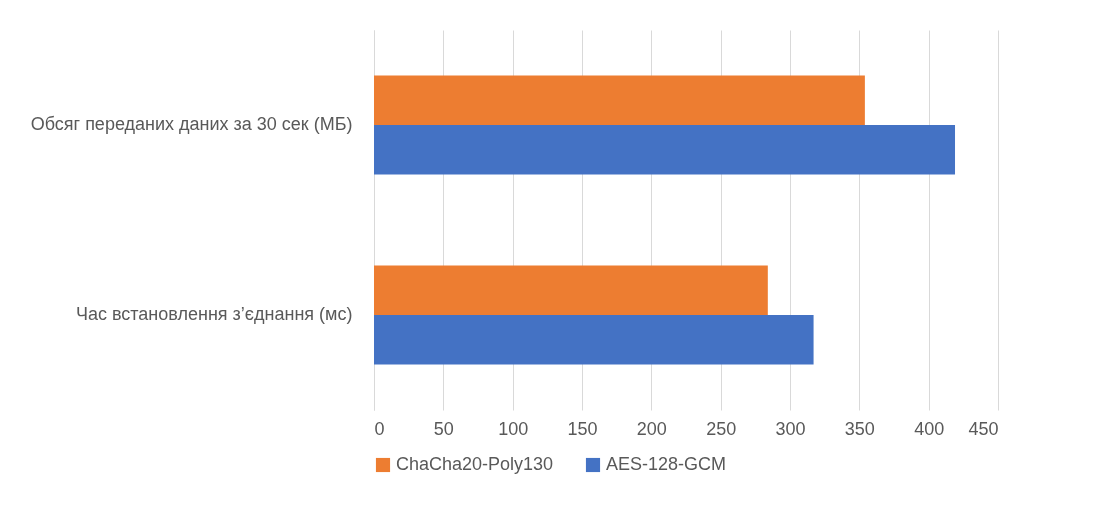 Image resolution: width=1114 pixels, height=525 pixels. Describe the element at coordinates (582, 428) in the screenshot. I see `x-tick-label: 150` at that location.